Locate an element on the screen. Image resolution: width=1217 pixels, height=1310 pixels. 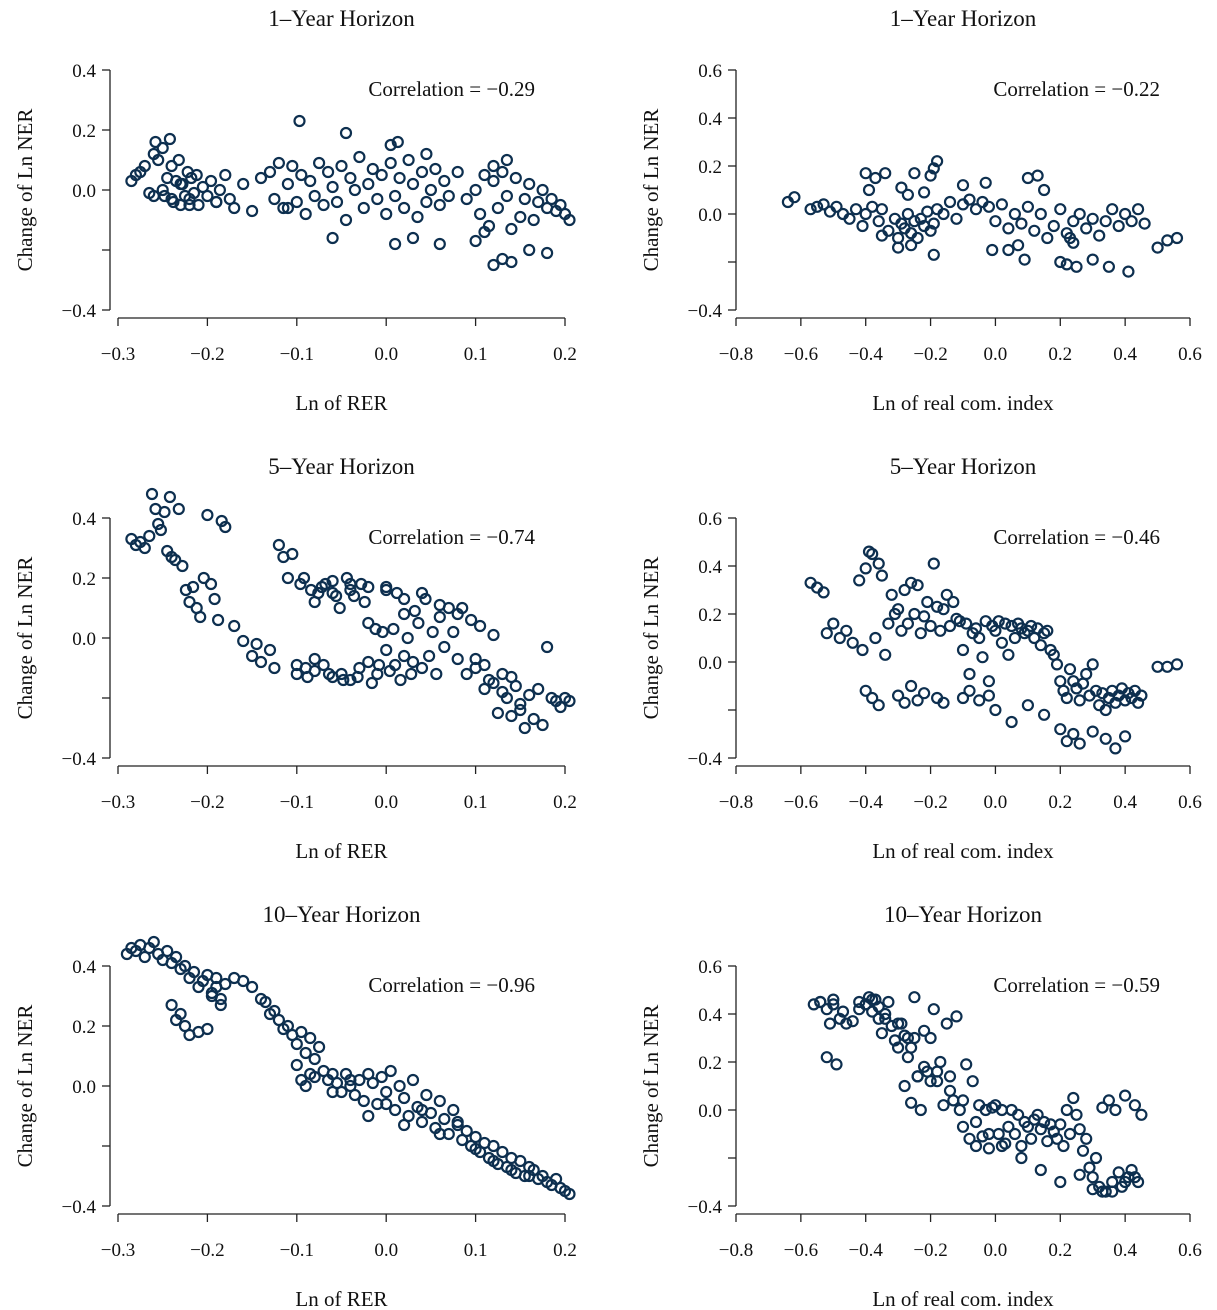
y-axis-label: Change of Ln NER is located at coordinates (651, 638).